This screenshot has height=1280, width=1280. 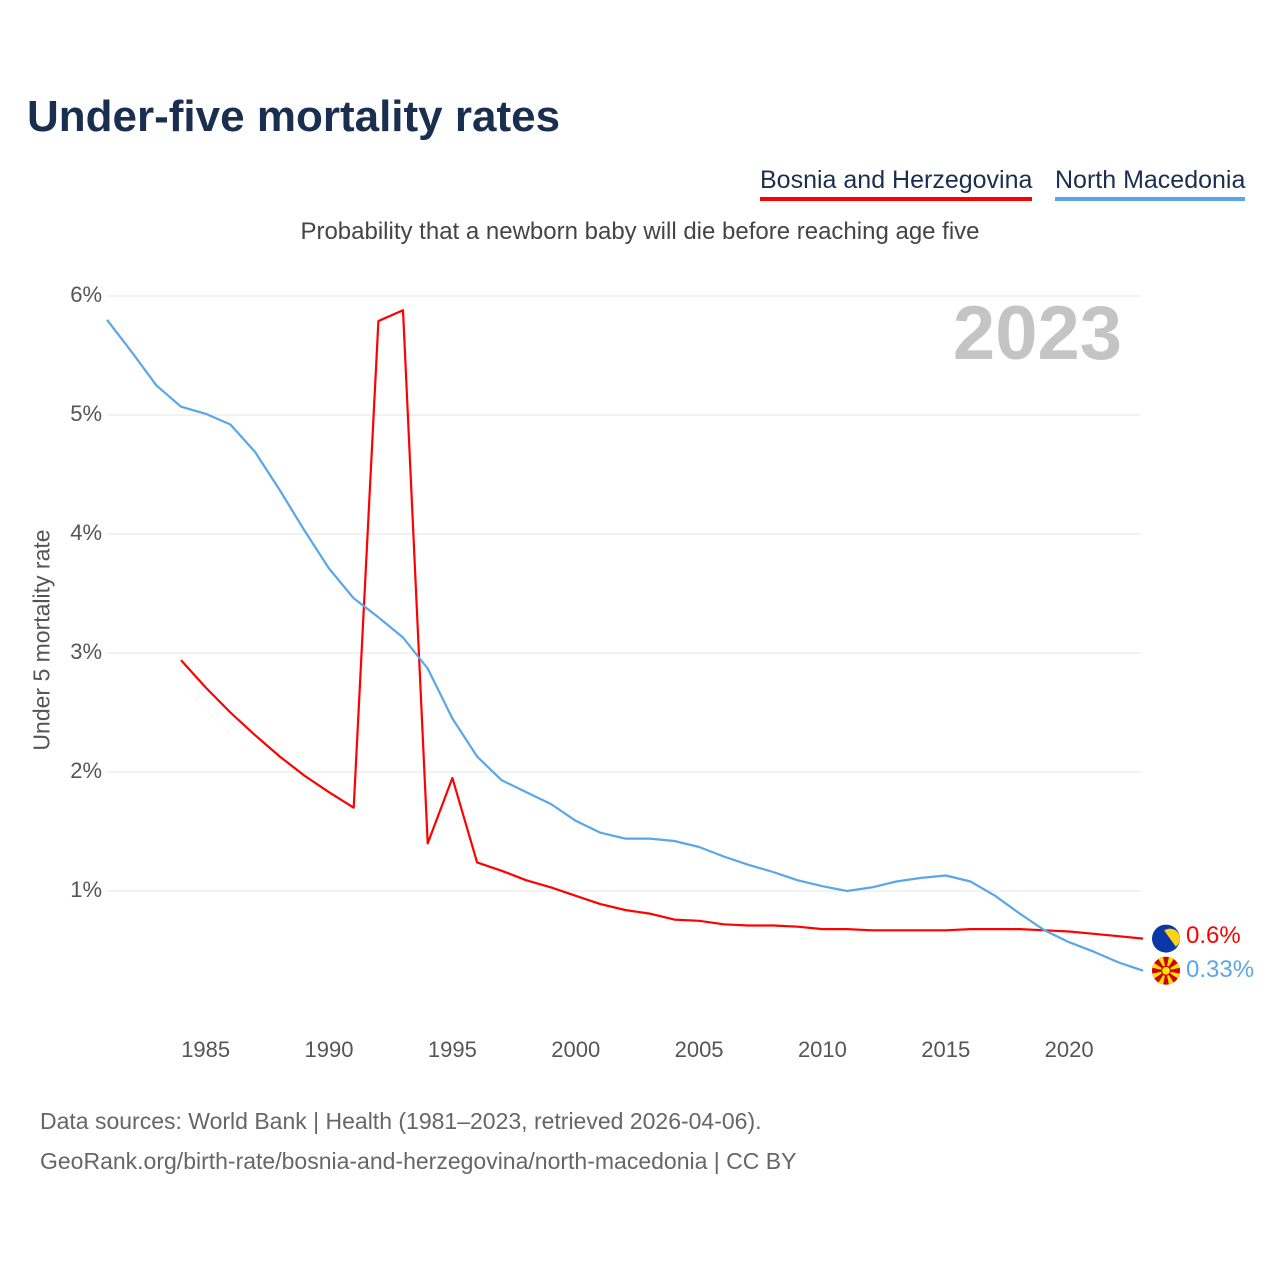 I want to click on flag-sun, so click(x=1166, y=970).